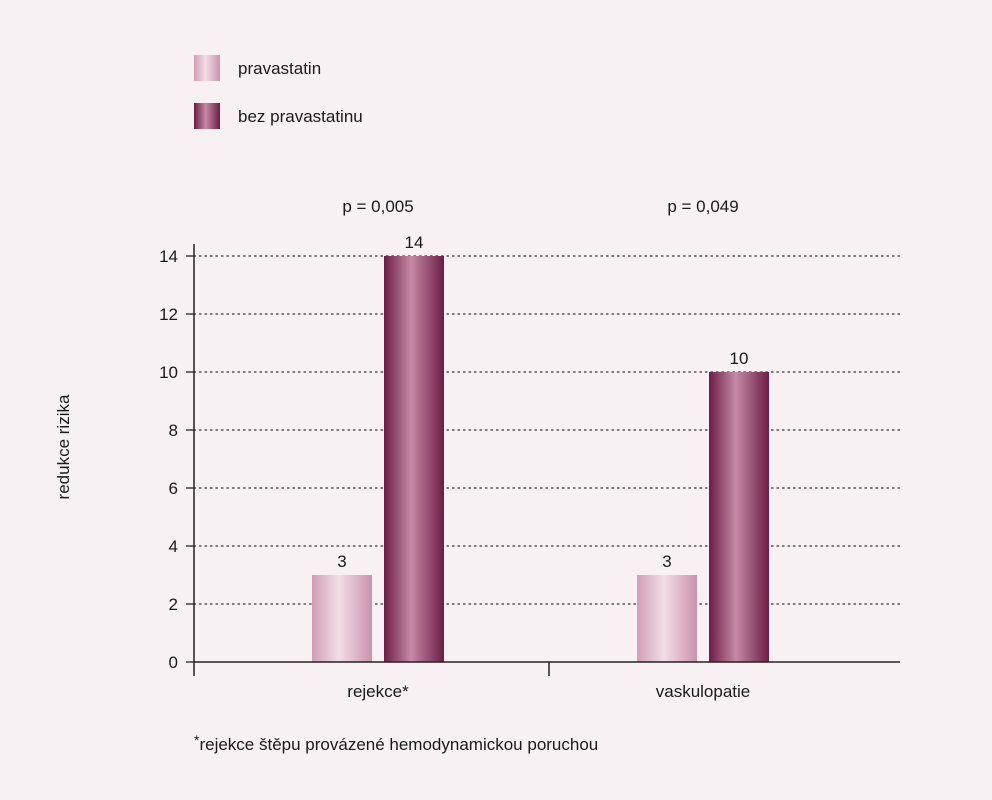 Image resolution: width=992 pixels, height=800 pixels. What do you see at coordinates (300, 116) in the screenshot?
I see `legend-label-bez-pravastatinu: bez pravastatinu` at bounding box center [300, 116].